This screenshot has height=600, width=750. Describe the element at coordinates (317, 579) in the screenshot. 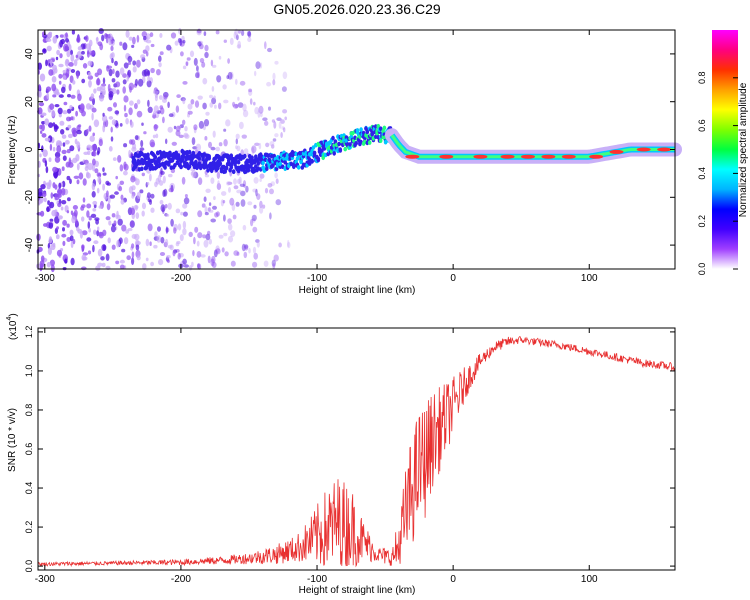

I see `snr-x-tick-label: -100` at that location.